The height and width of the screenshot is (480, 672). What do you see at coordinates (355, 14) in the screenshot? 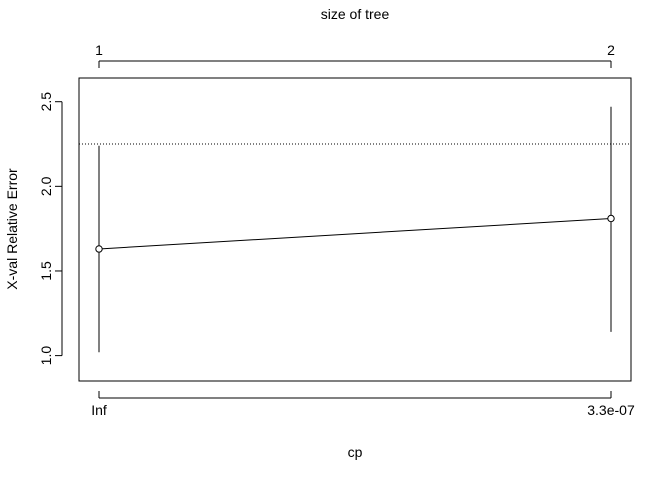
I see `top-axis-title: size of tree` at bounding box center [355, 14].